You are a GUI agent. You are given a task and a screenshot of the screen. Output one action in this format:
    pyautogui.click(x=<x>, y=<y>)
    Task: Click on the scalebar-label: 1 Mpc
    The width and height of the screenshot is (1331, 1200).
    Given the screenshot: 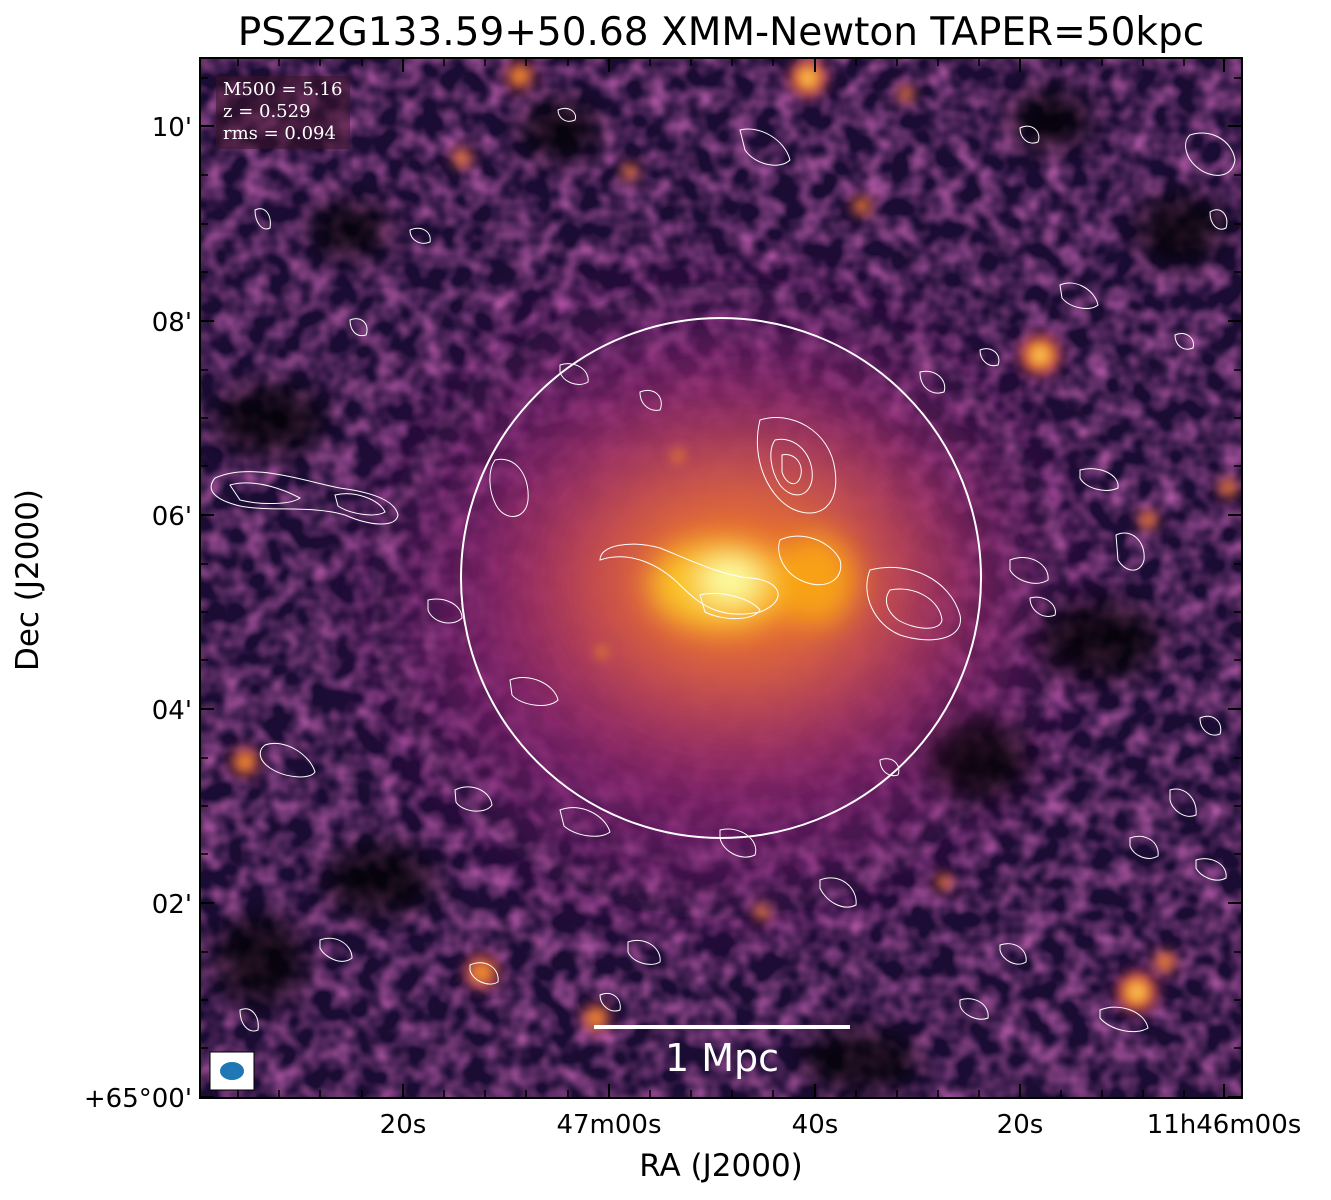 What is the action you would take?
    pyautogui.click(x=722, y=1058)
    